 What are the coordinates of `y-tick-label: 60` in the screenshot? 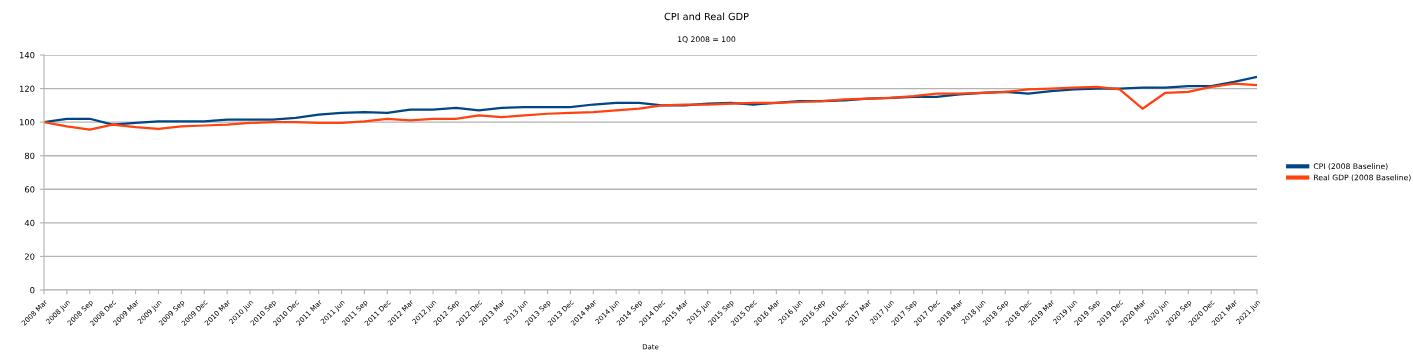 It's located at (29, 189).